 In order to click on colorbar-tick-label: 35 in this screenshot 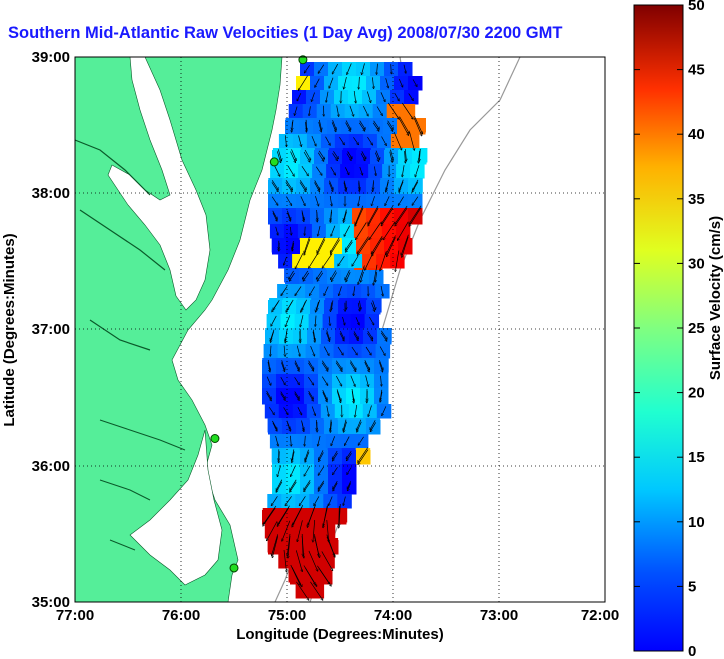, I will do `click(696, 199)`.